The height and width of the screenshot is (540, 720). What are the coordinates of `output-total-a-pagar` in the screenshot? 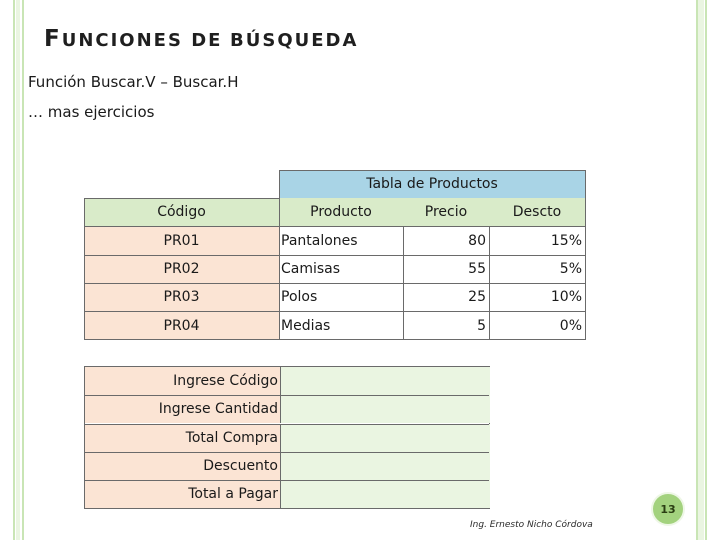 It's located at (385, 494).